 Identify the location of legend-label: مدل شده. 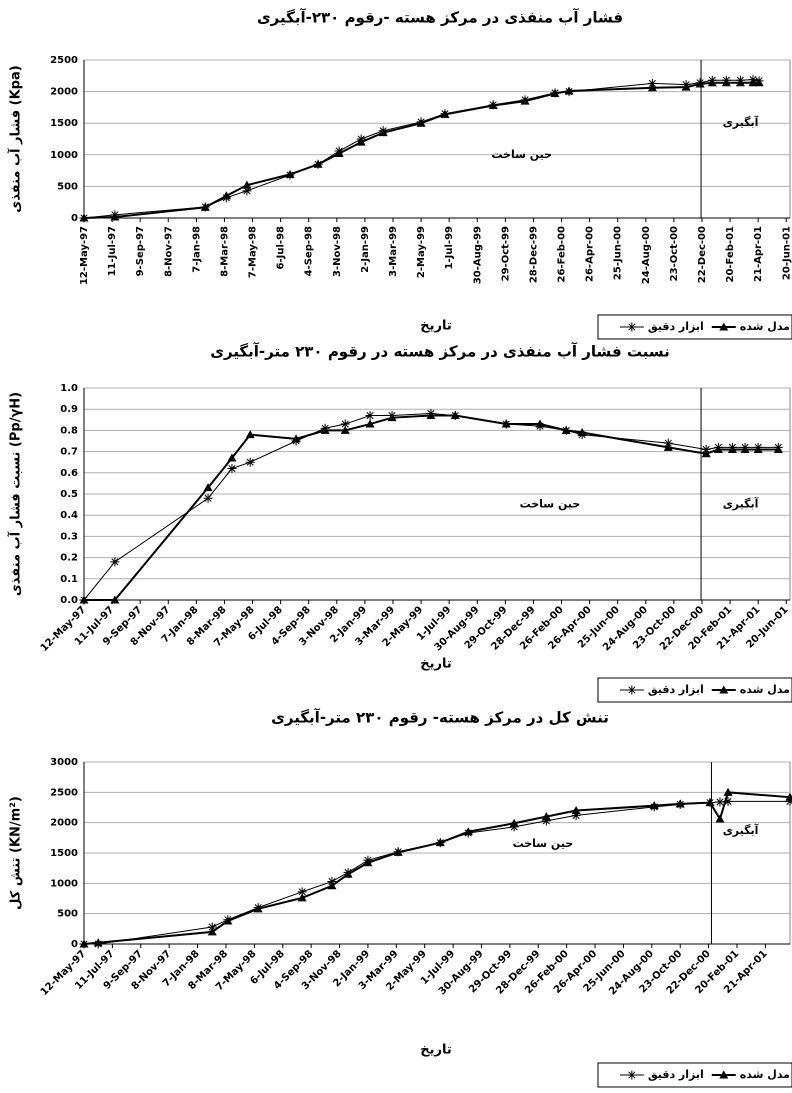
(765, 689).